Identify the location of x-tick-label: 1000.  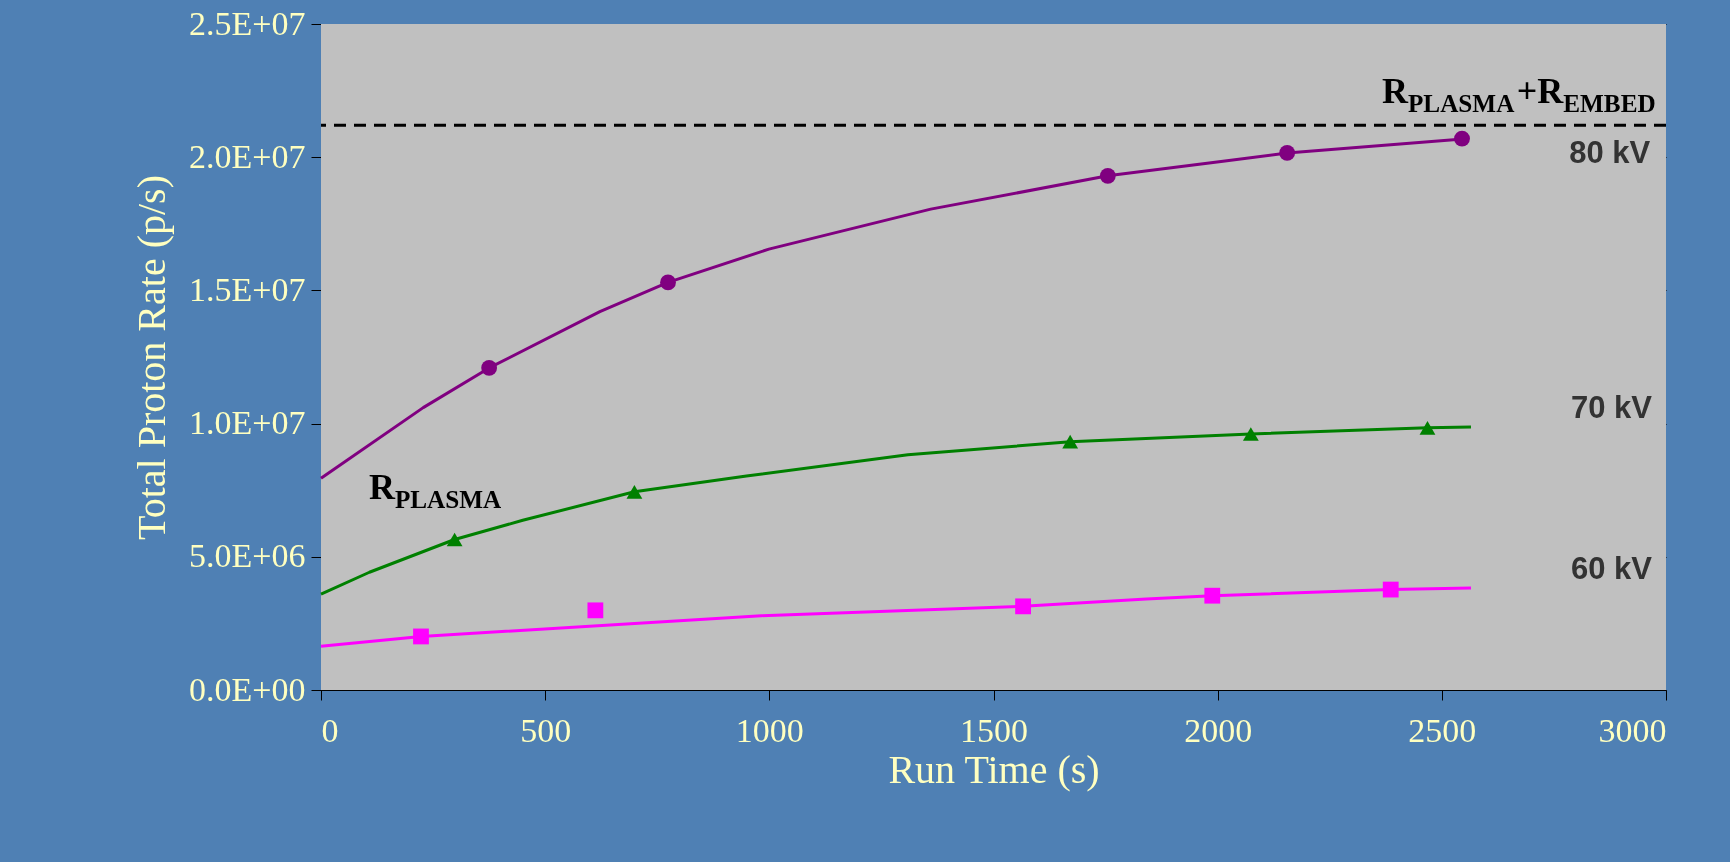
(769, 730).